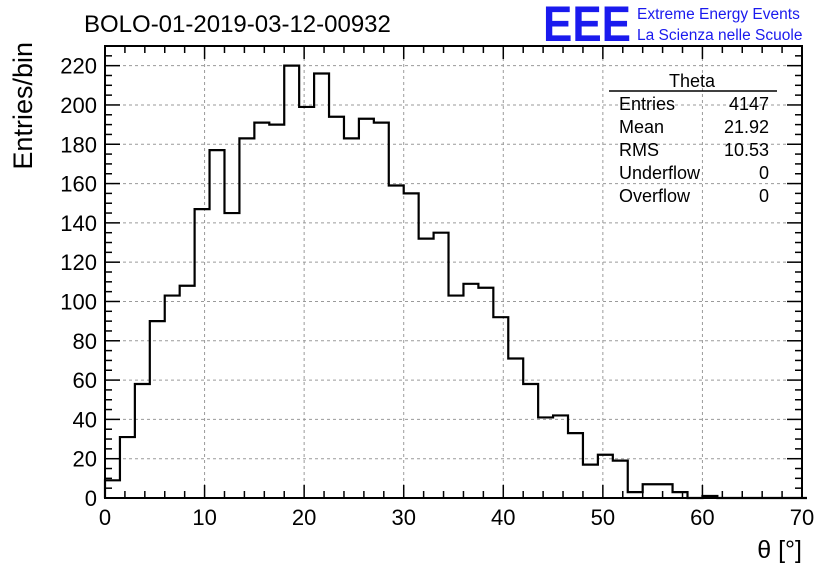  Describe the element at coordinates (503, 517) in the screenshot. I see `x-tick-label: 40` at that location.